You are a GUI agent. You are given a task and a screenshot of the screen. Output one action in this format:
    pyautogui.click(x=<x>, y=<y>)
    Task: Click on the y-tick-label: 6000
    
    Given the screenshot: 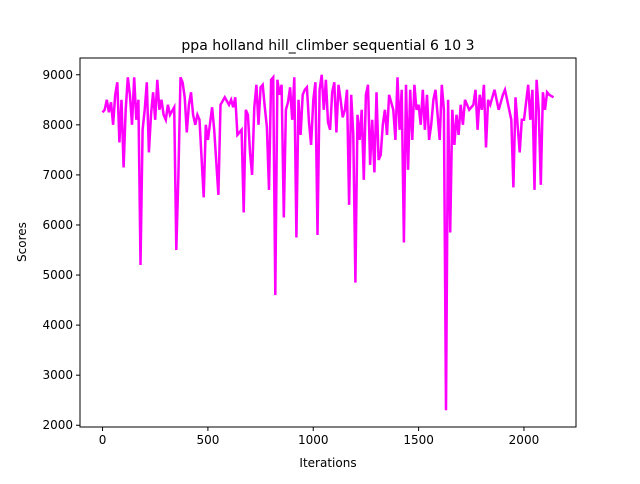 What is the action you would take?
    pyautogui.click(x=57, y=225)
    